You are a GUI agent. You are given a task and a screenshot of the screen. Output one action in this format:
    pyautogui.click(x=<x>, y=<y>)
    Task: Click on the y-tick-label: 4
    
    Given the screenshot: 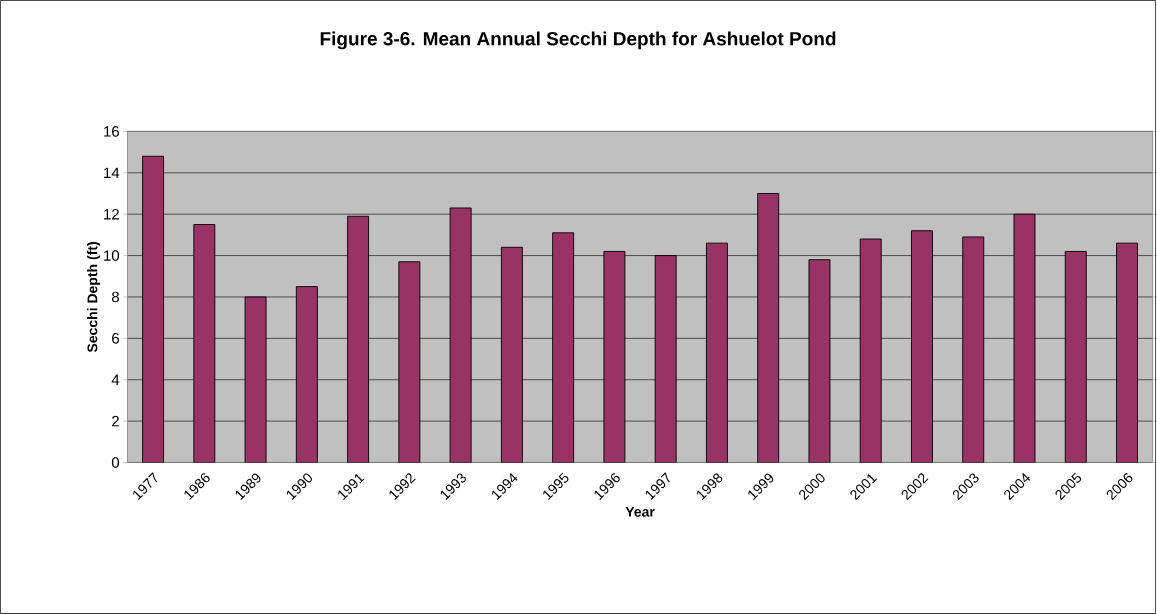 What is the action you would take?
    pyautogui.click(x=115, y=379)
    